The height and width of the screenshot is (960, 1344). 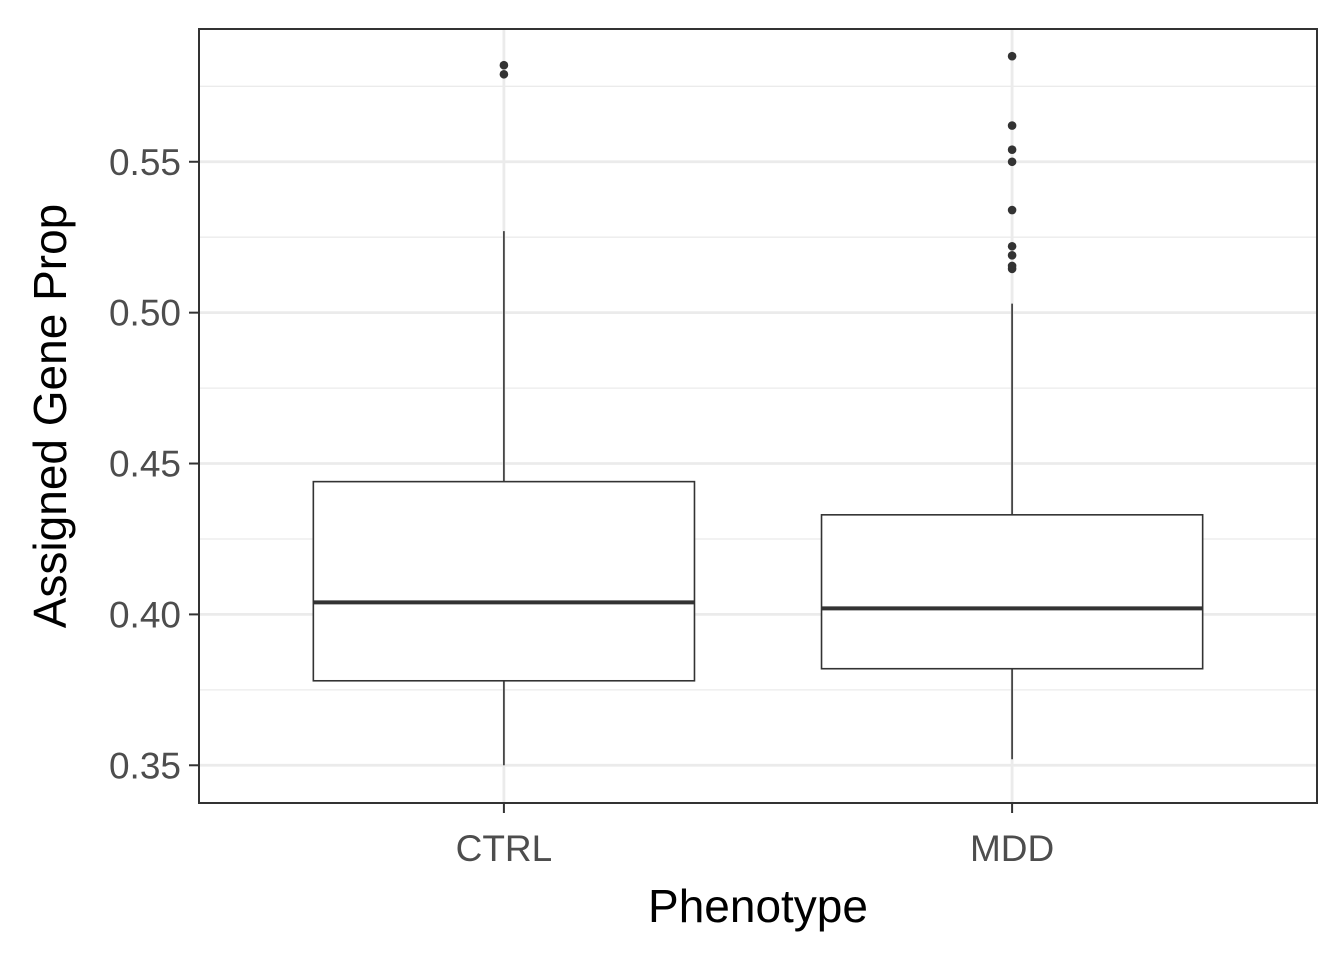 What do you see at coordinates (145, 614) in the screenshot?
I see `y-tick-label: 0.40` at bounding box center [145, 614].